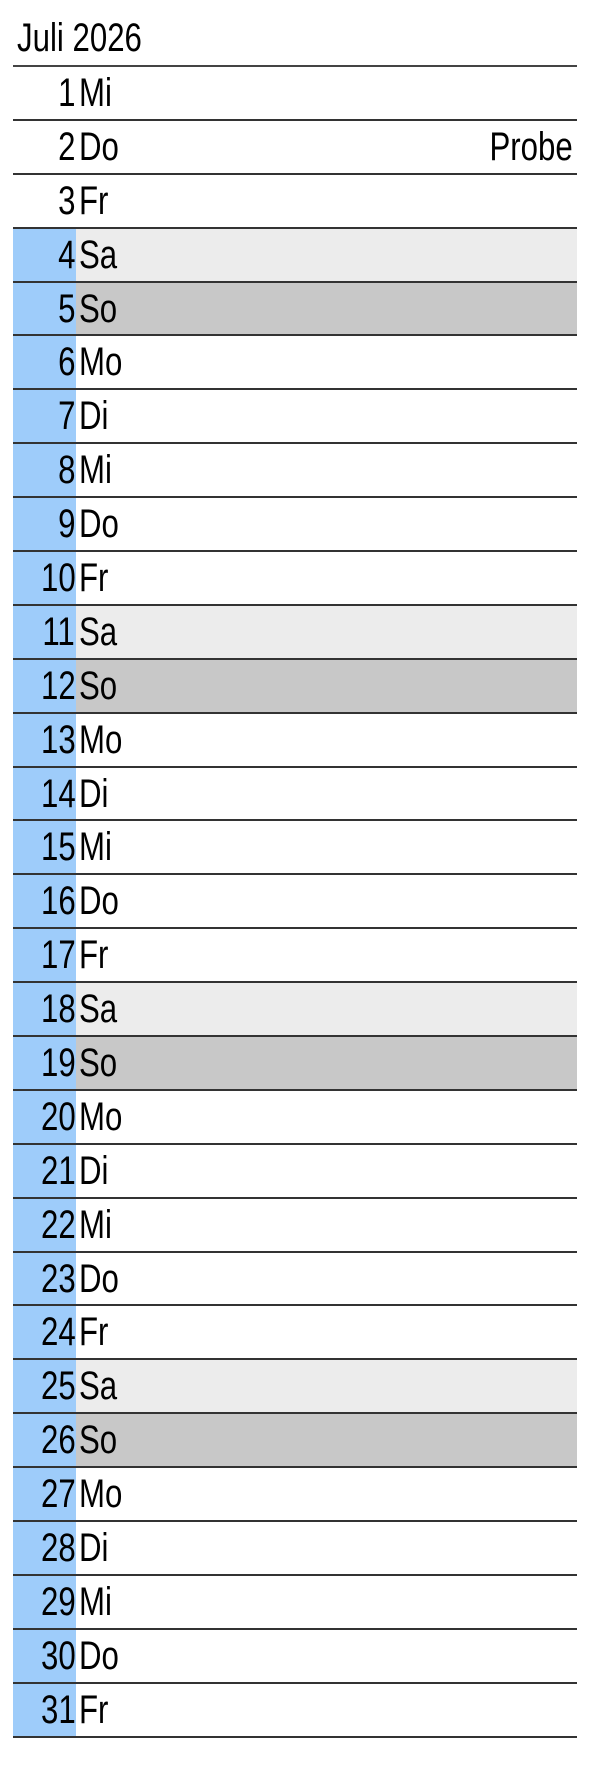 Image resolution: width=601 pixels, height=1769 pixels. Describe the element at coordinates (44, 93) in the screenshot. I see `day-number: 1` at that location.